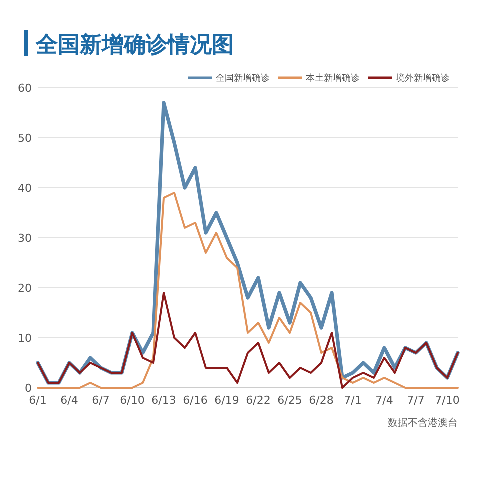  Describe the element at coordinates (422, 78) in the screenshot. I see `legend-label: 境外新增确诊` at that location.